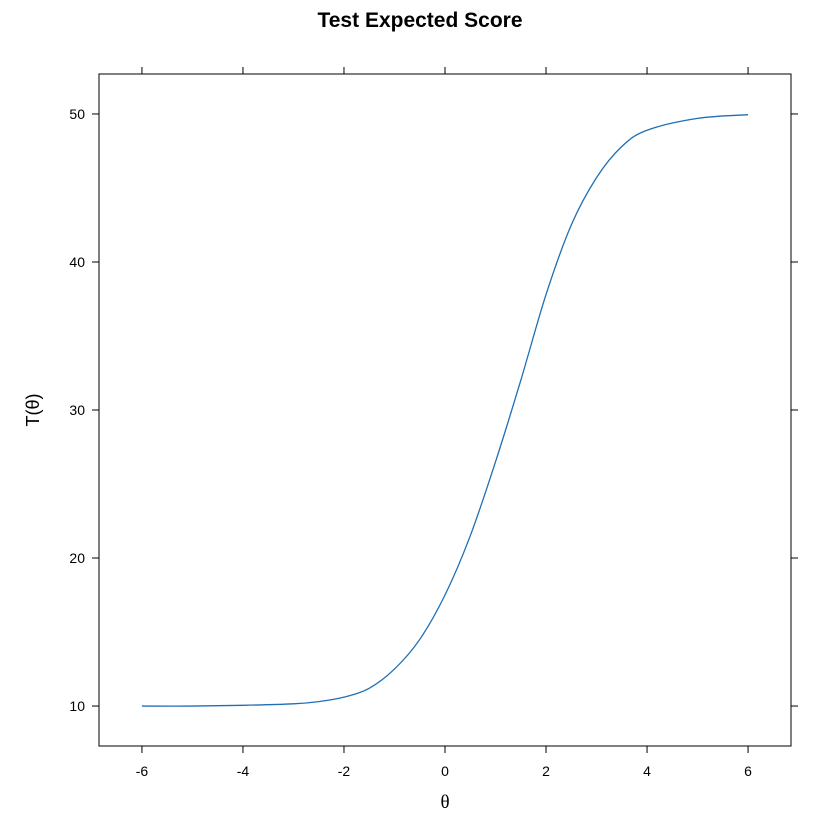 This screenshot has height=840, width=840. Describe the element at coordinates (77, 262) in the screenshot. I see `y-tick-label: 40` at that location.